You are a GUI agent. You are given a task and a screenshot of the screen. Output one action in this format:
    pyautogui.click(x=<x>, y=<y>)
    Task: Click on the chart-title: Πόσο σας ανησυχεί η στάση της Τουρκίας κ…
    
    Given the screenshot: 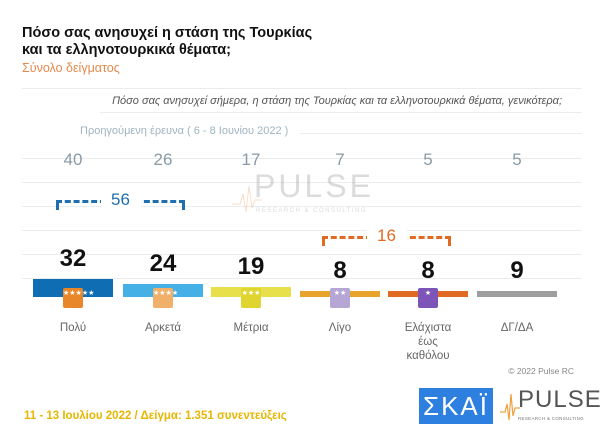 What is the action you would take?
    pyautogui.click(x=167, y=42)
    